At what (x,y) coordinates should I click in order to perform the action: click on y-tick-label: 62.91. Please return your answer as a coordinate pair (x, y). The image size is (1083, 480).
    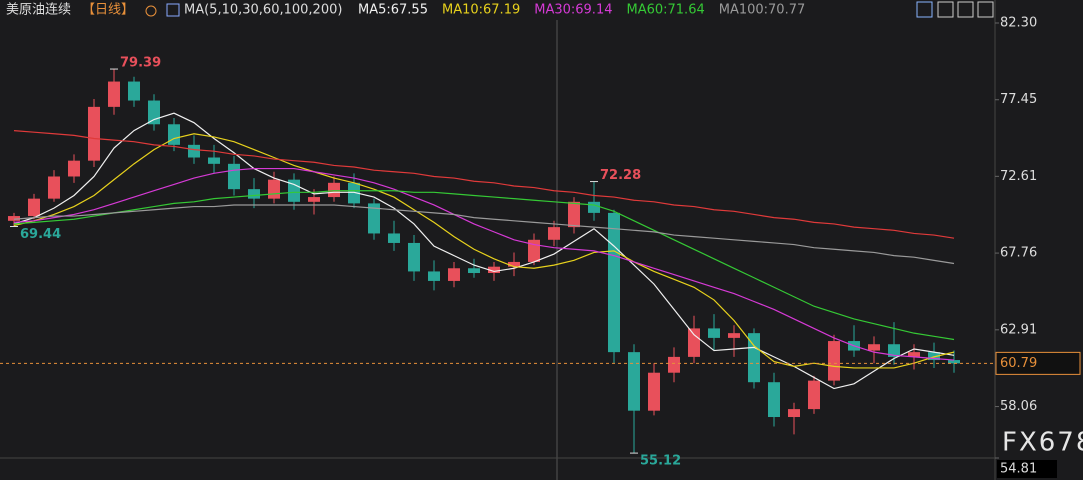
    Looking at the image, I should click on (1018, 329).